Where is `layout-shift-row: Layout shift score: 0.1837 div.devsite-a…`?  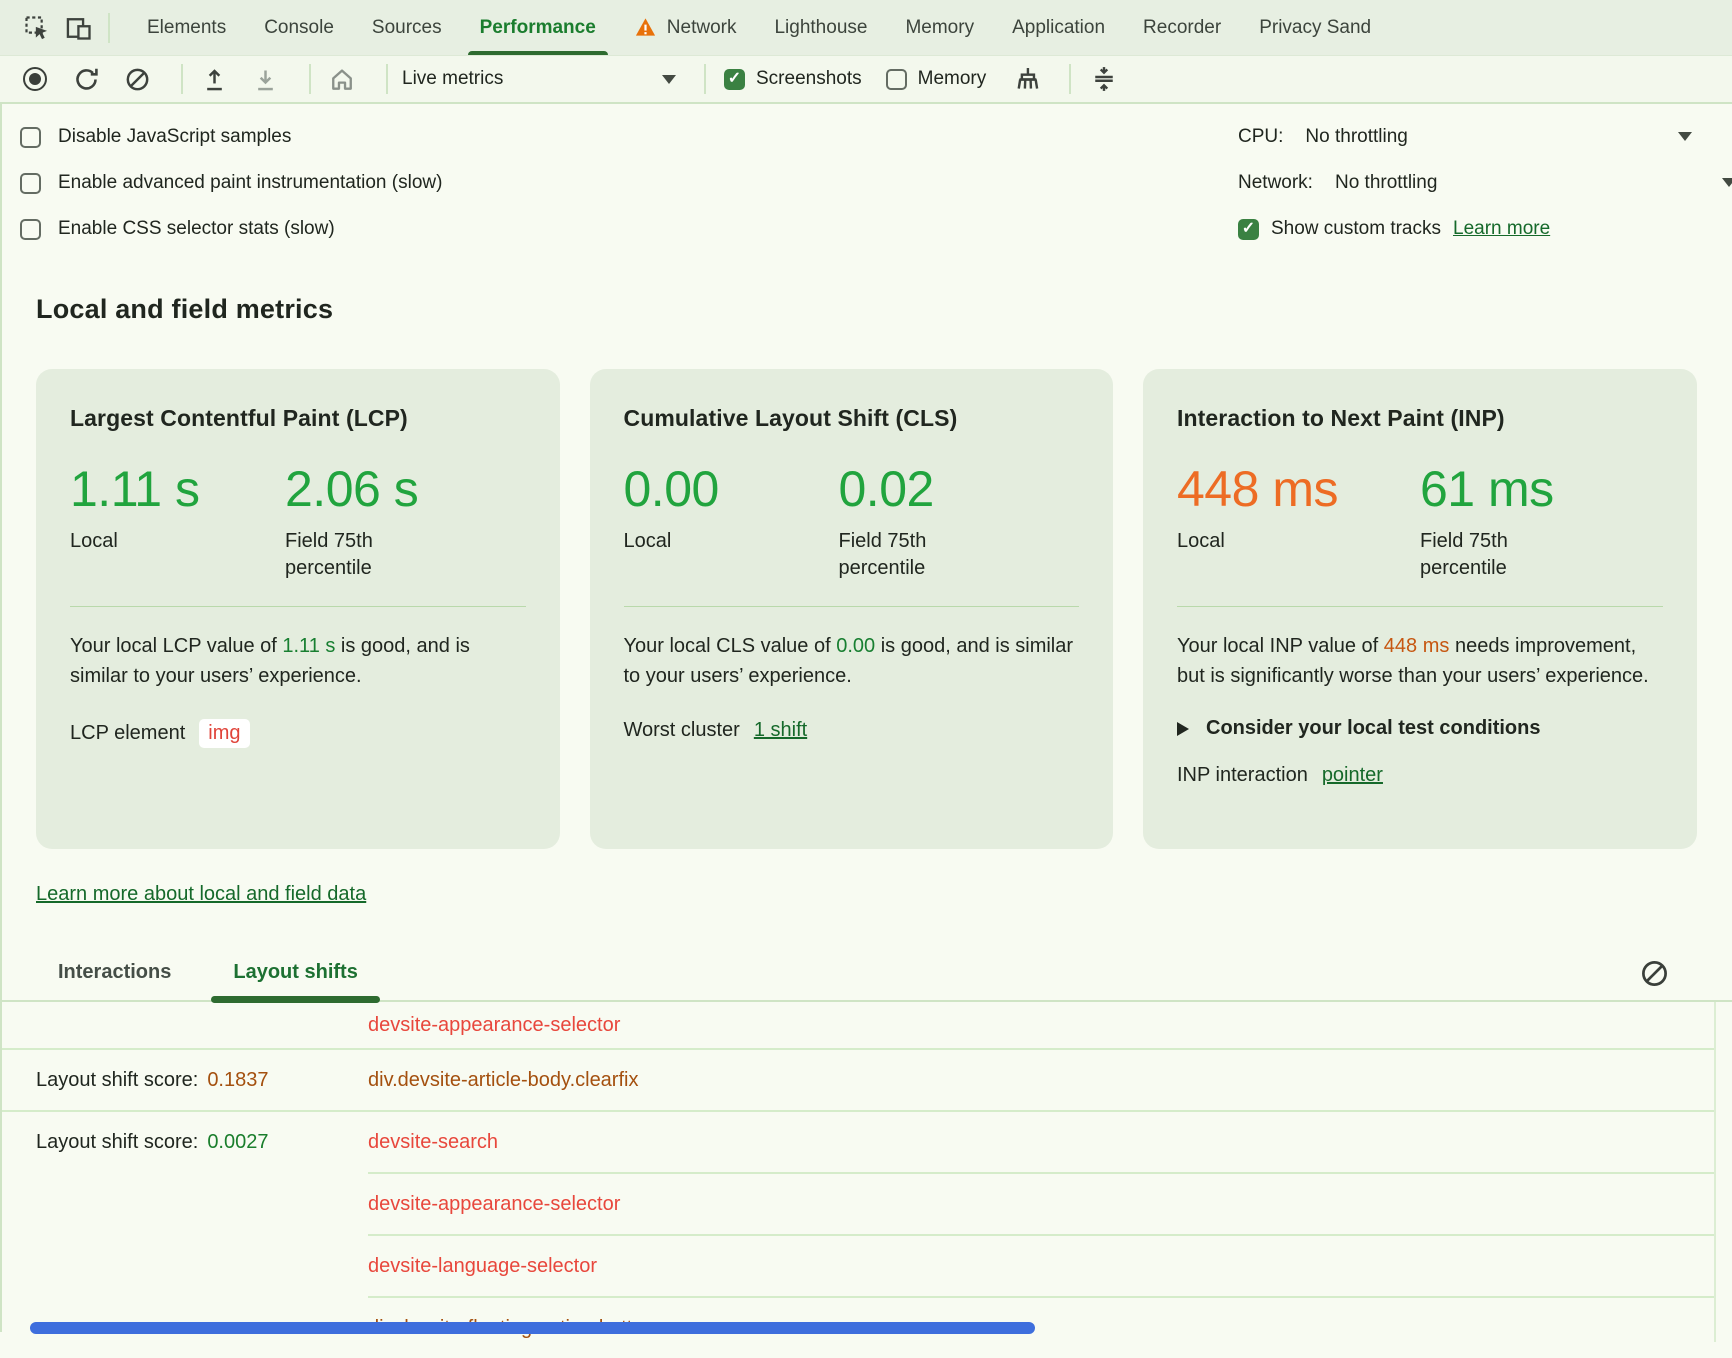
layout-shift-row: Layout shift score: 0.1837 div.devsite-a… is located at coordinates (858, 1079).